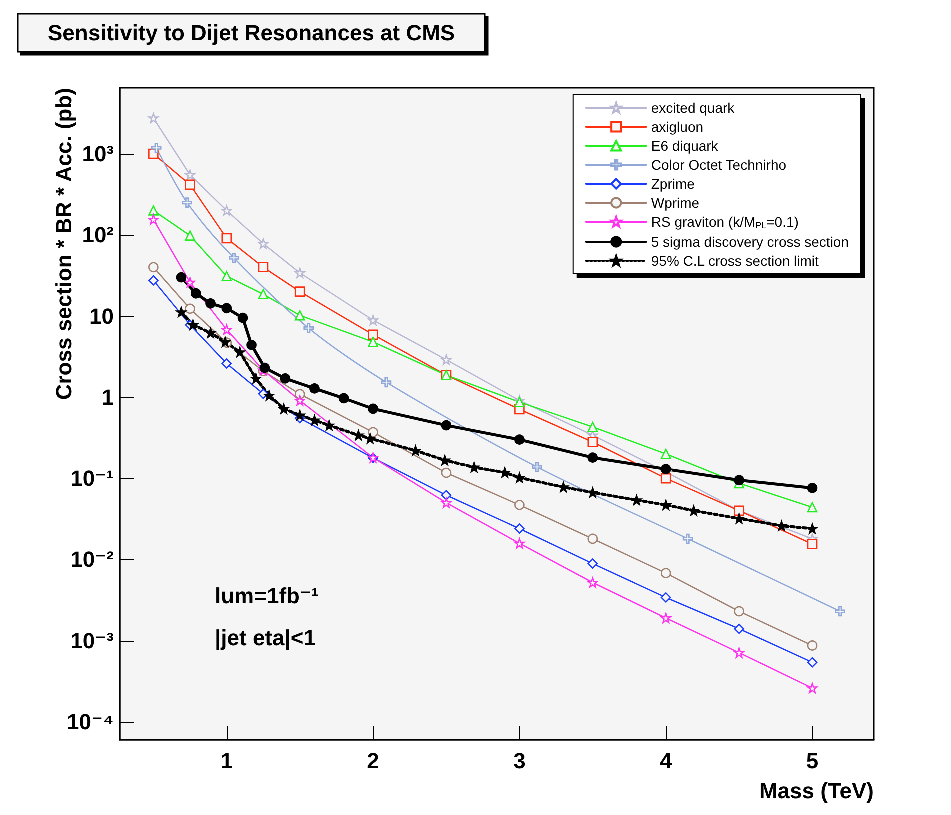  Describe the element at coordinates (816, 791) in the screenshot. I see `x-axis-title: Mass (TeV)` at that location.